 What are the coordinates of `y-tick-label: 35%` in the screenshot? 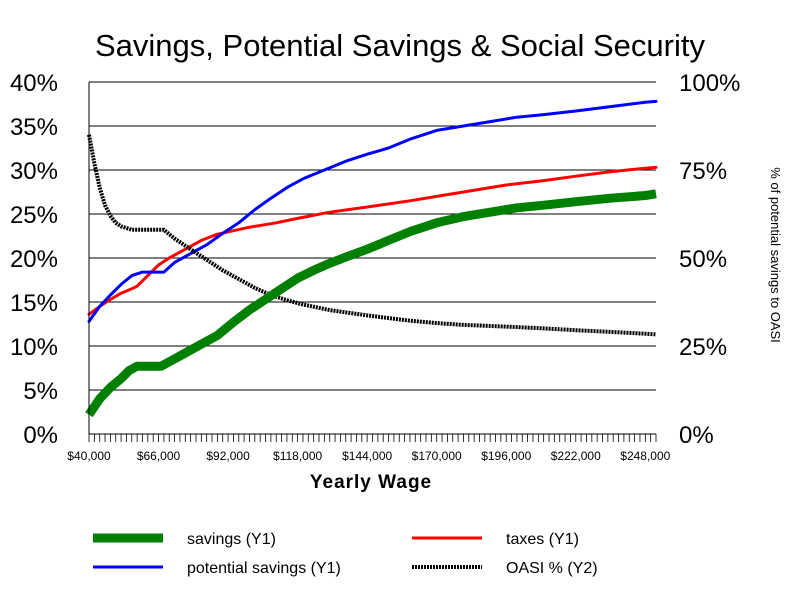 It's located at (34, 127).